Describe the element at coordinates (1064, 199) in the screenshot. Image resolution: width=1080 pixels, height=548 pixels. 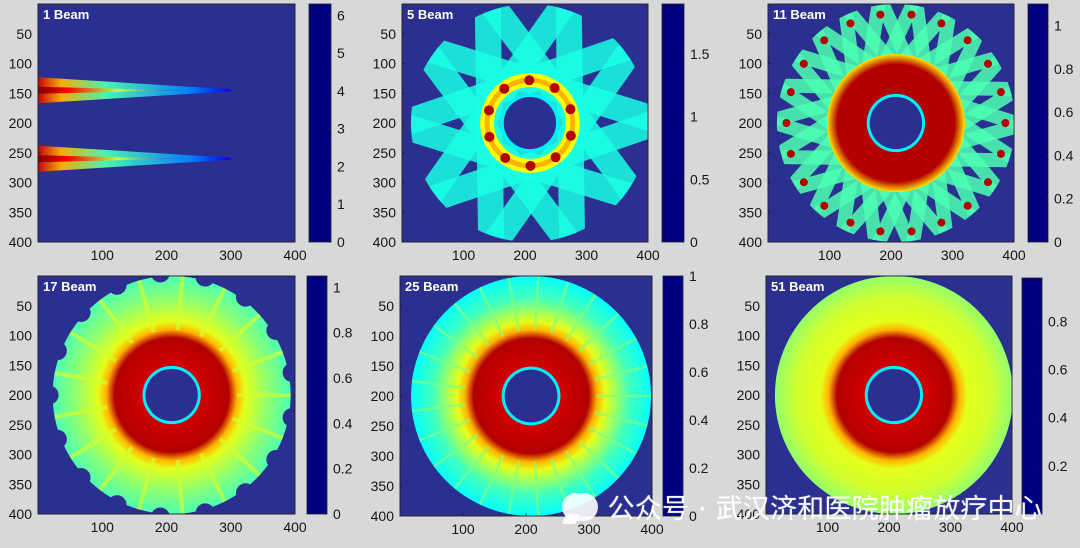
I see `colorbar-tick-label: 0.2` at that location.